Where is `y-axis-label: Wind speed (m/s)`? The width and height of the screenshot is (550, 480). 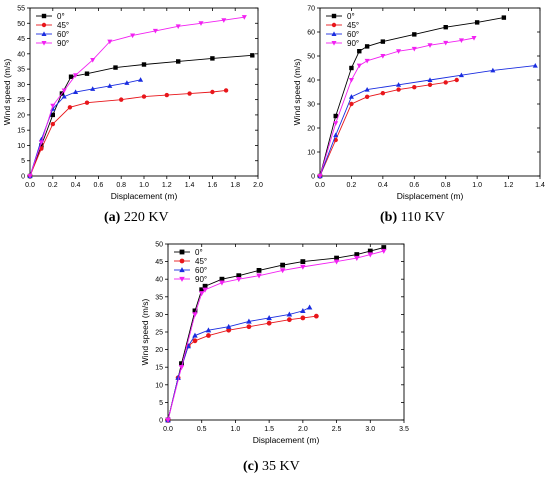 y-axis-label: Wind speed (m/s) is located at coordinates (145, 332).